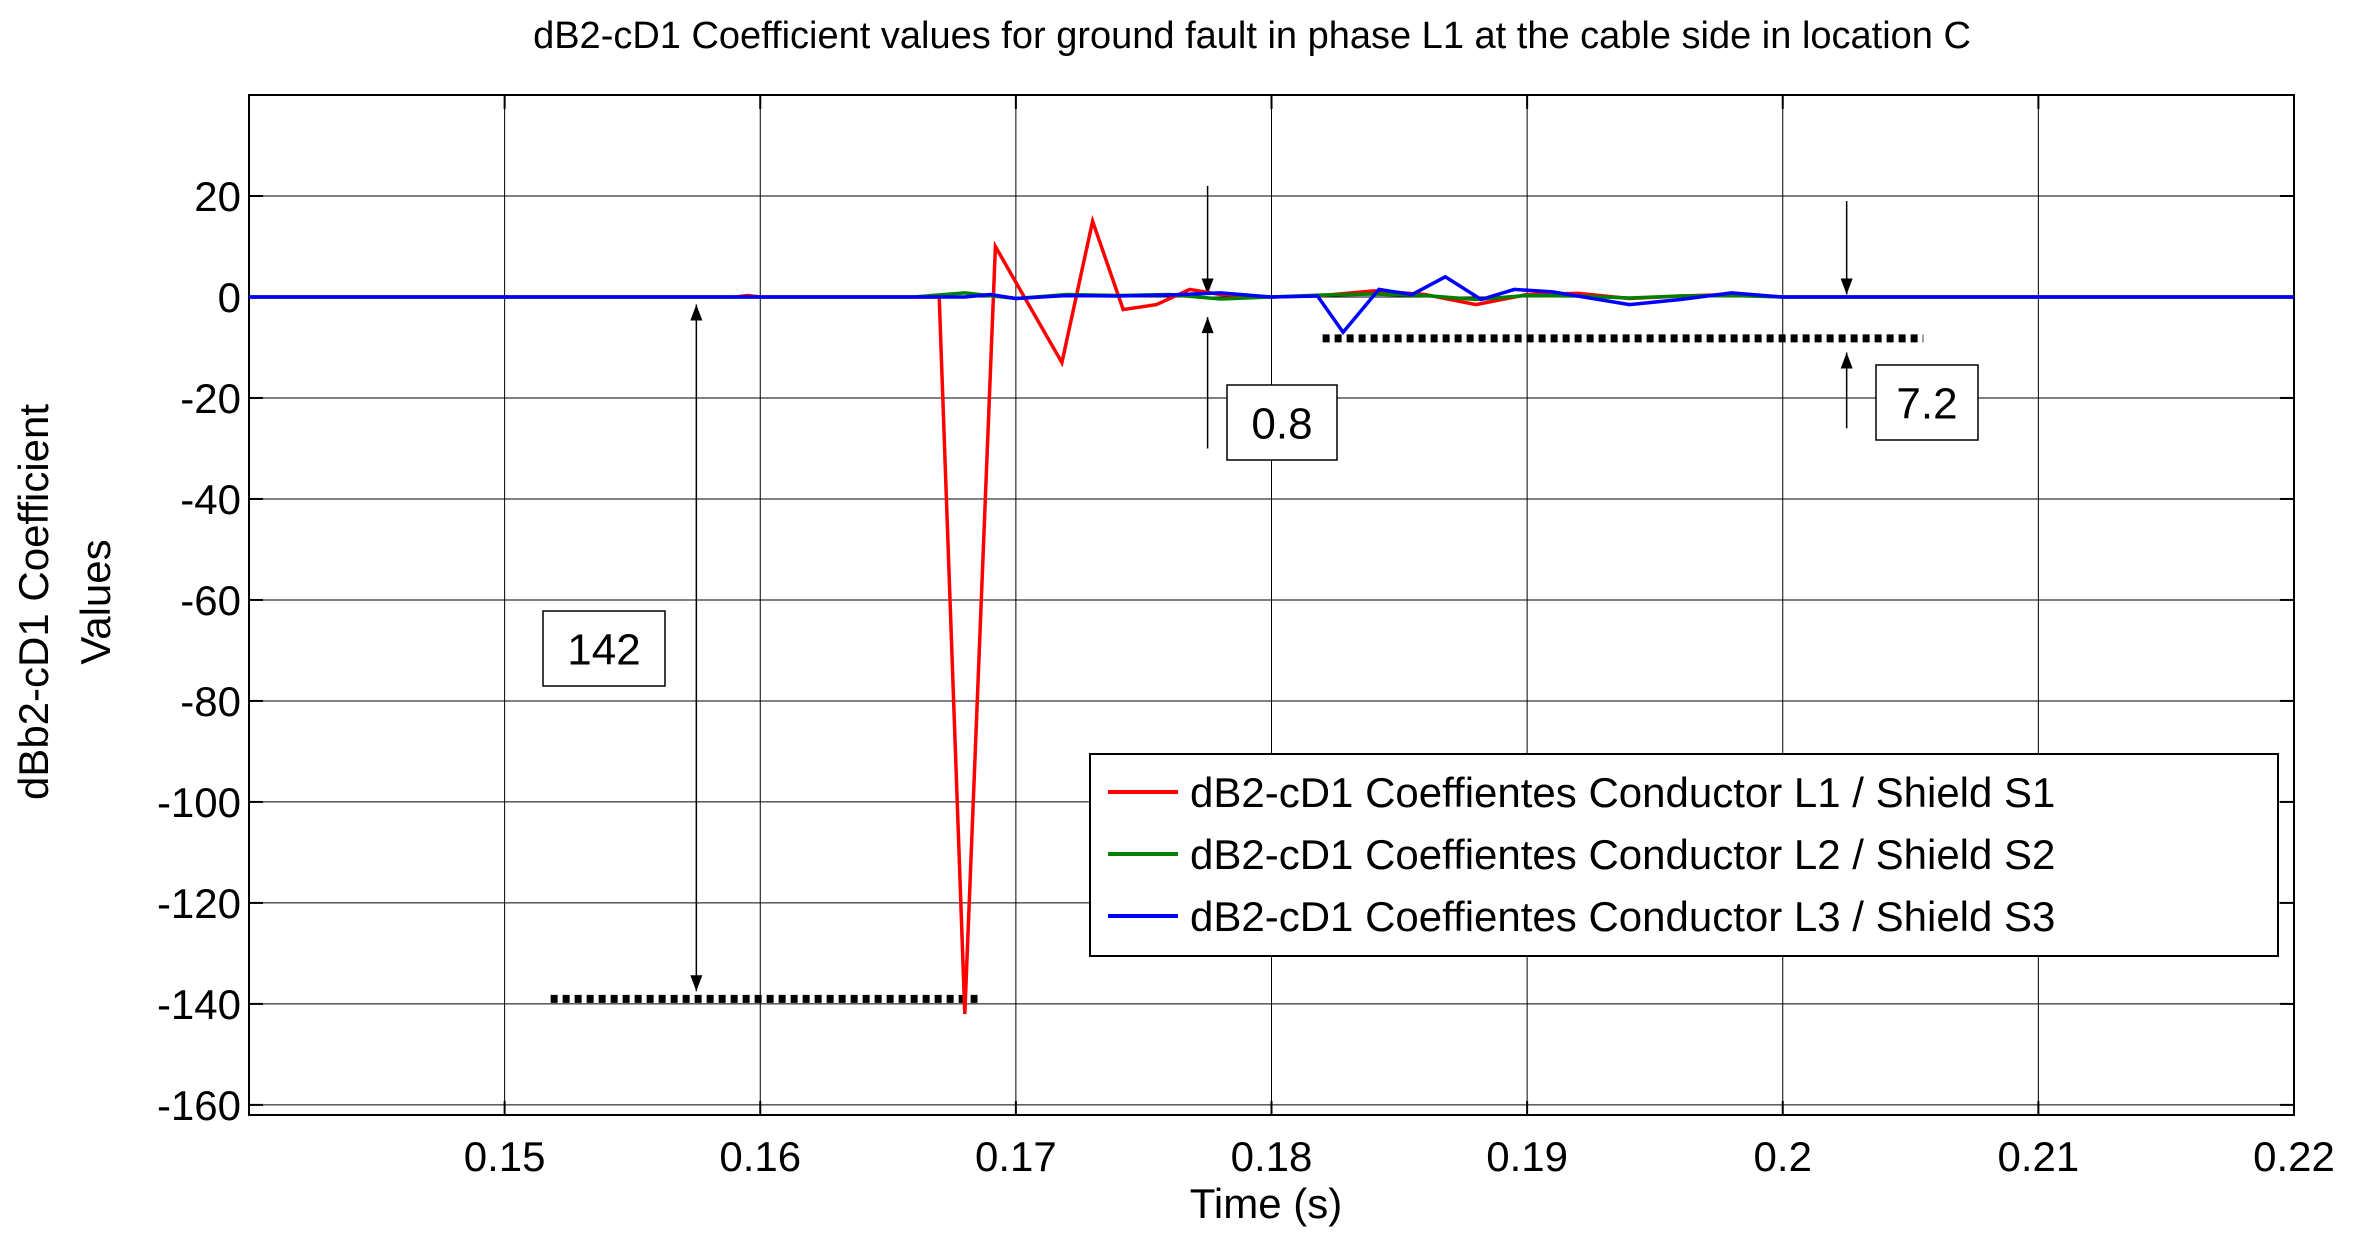 The width and height of the screenshot is (2354, 1253). Describe the element at coordinates (696, 983) in the screenshot. I see `arrow-head-142-bottom` at that location.